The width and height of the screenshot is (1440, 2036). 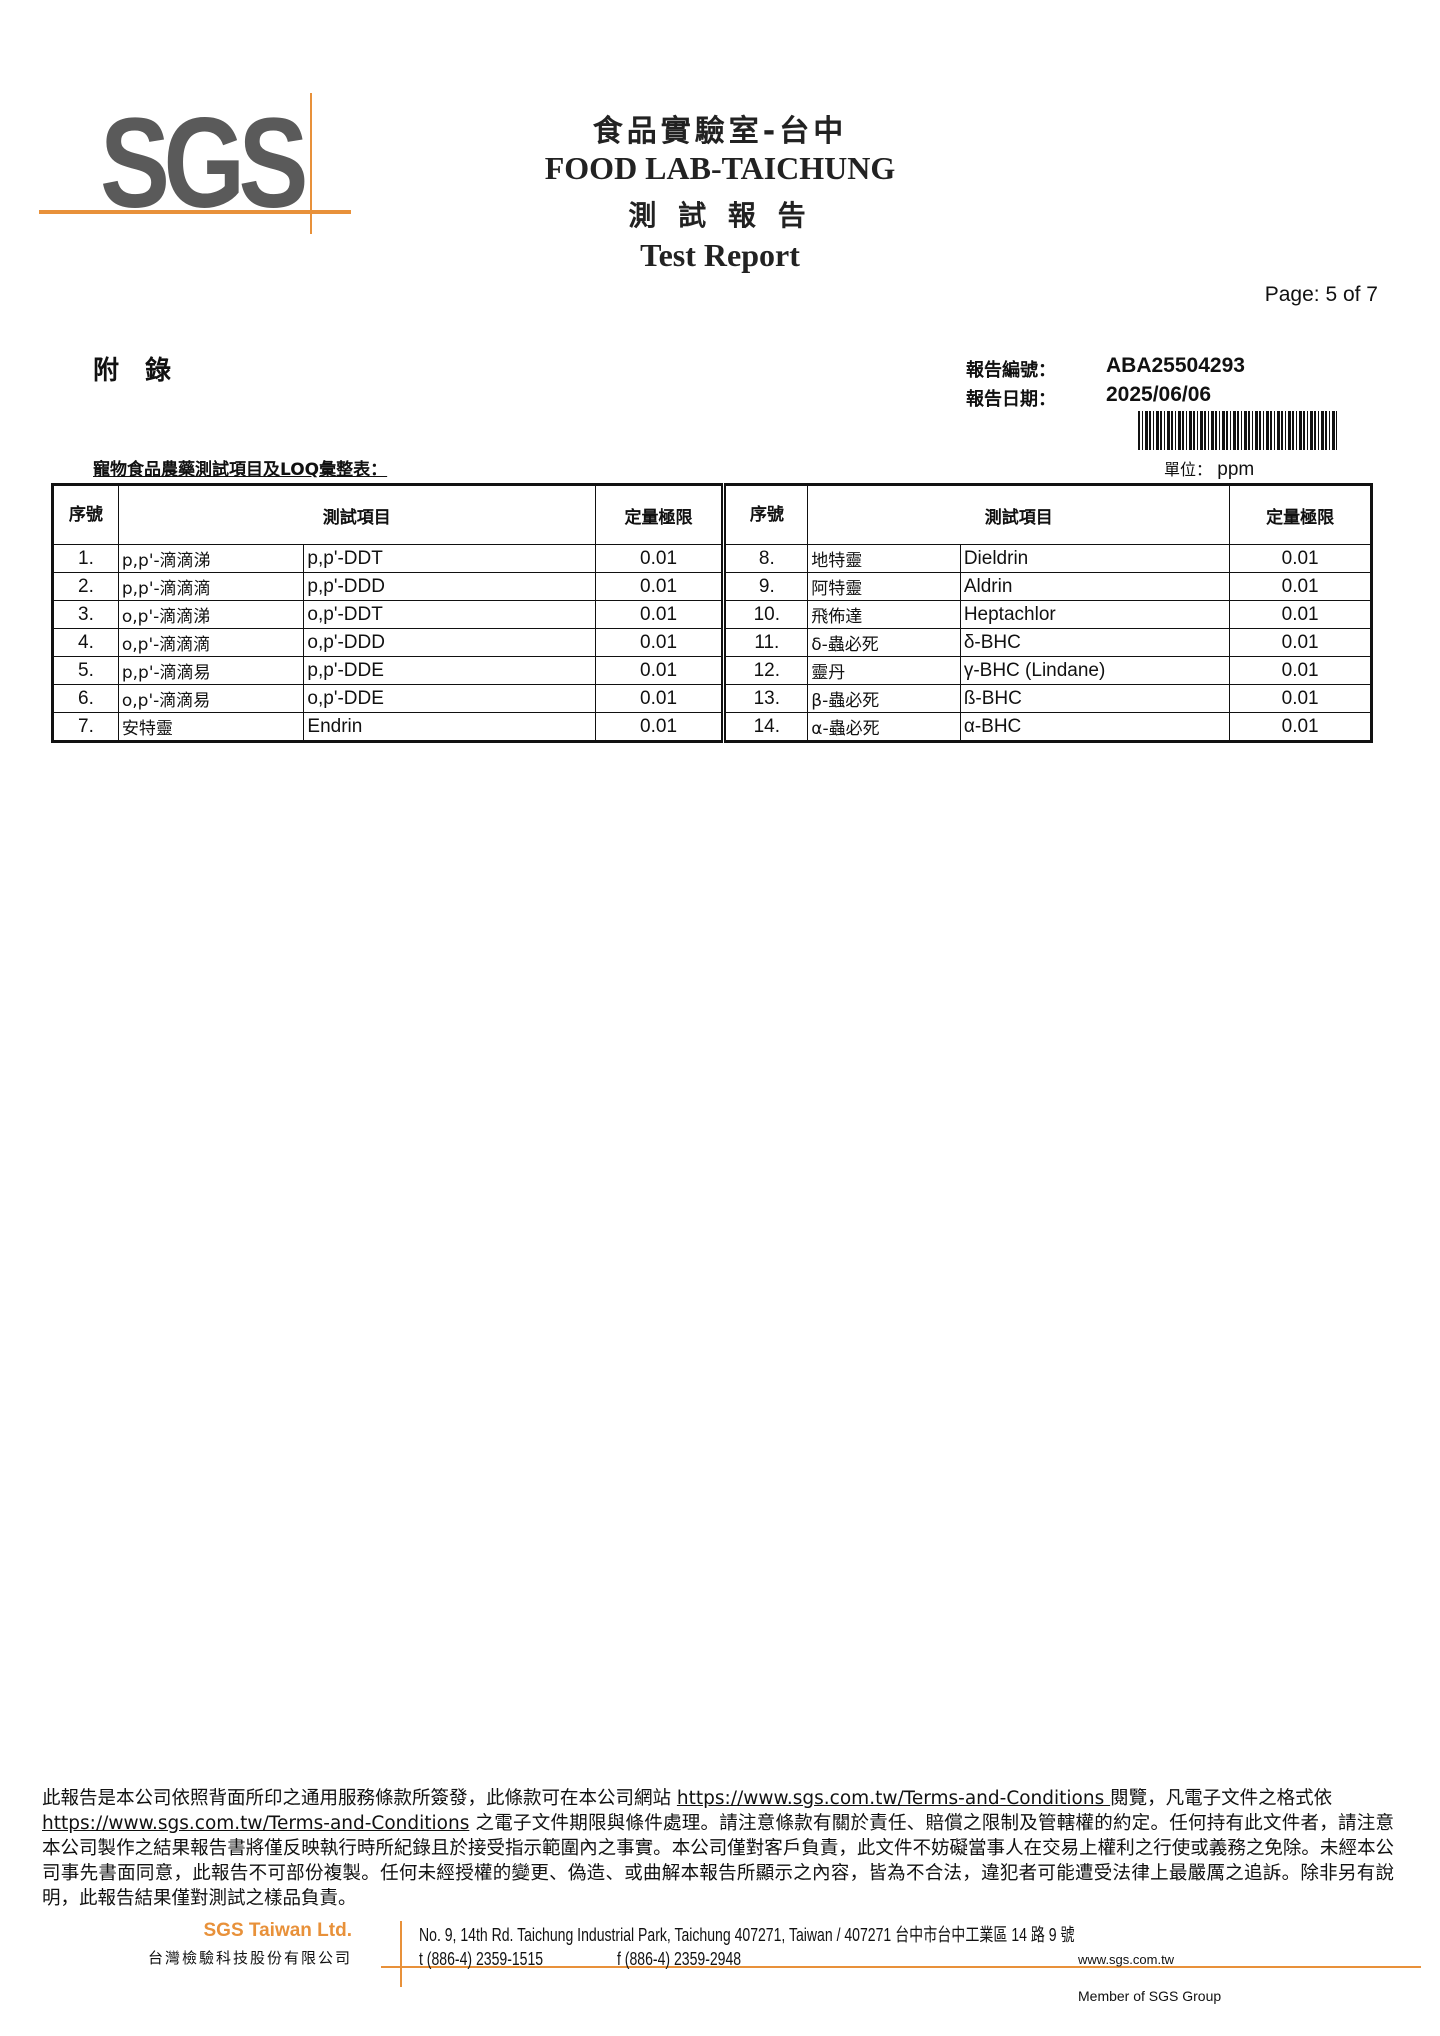 What do you see at coordinates (720, 255) in the screenshot?
I see `report-title-en: Test Report` at bounding box center [720, 255].